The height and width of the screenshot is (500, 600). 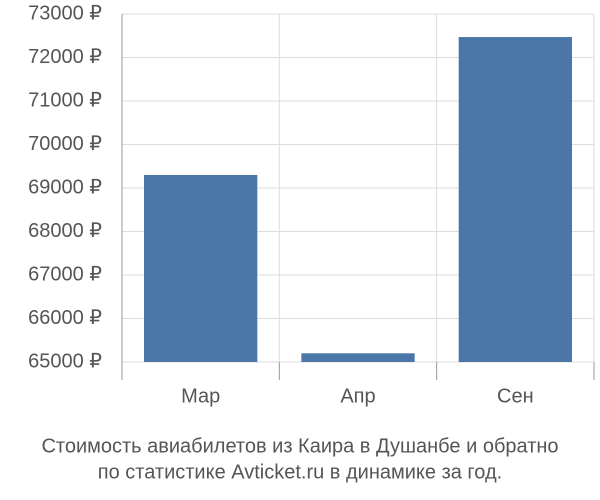 I want to click on y-tick-label: 70000 ₽, so click(x=65, y=144).